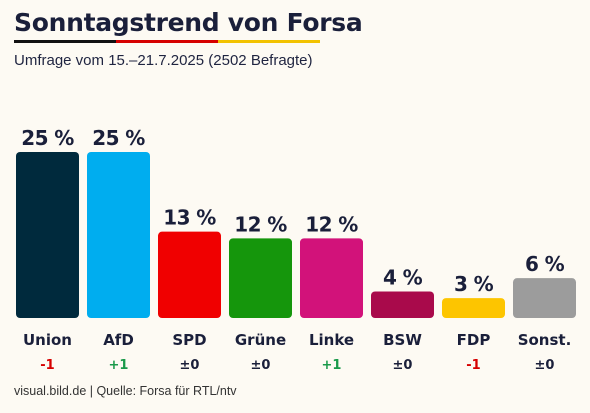 This screenshot has width=590, height=413. Describe the element at coordinates (47, 235) in the screenshot. I see `bar-union` at that location.